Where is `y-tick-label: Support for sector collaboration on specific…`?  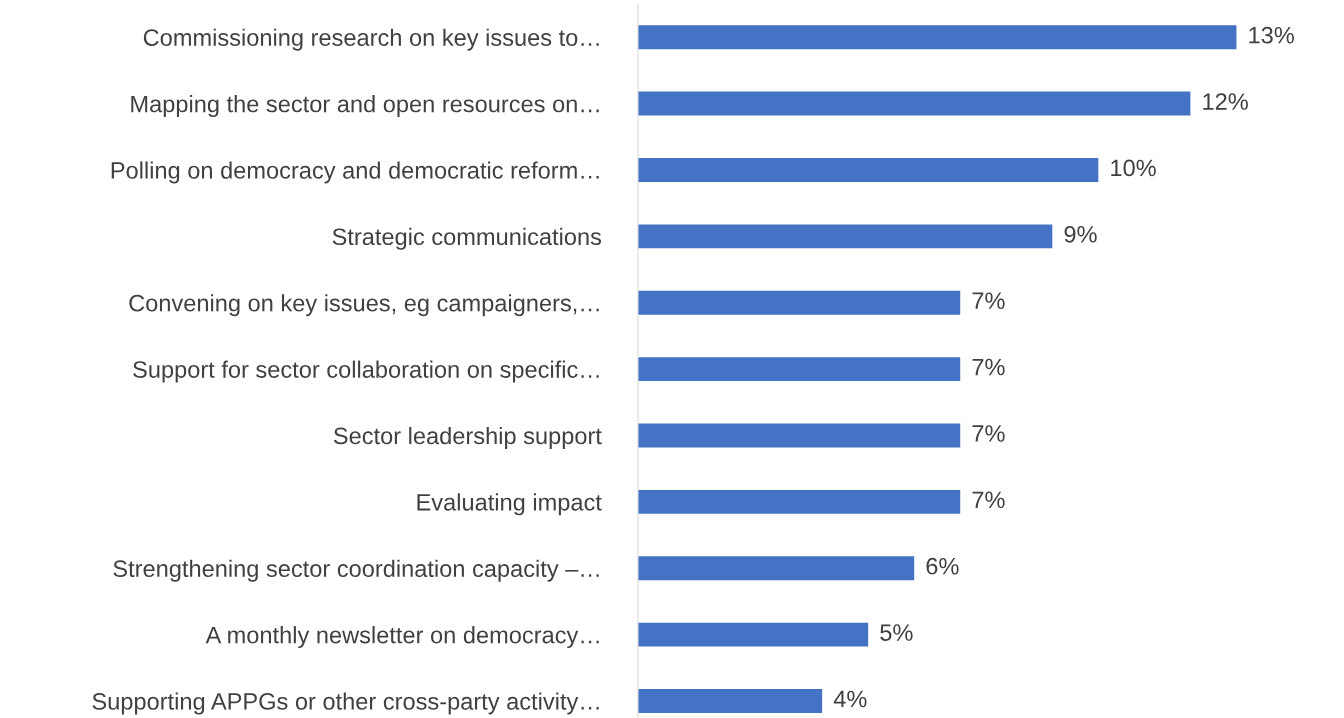
y-tick-label: Support for sector collaboration on specific… is located at coordinates (366, 371).